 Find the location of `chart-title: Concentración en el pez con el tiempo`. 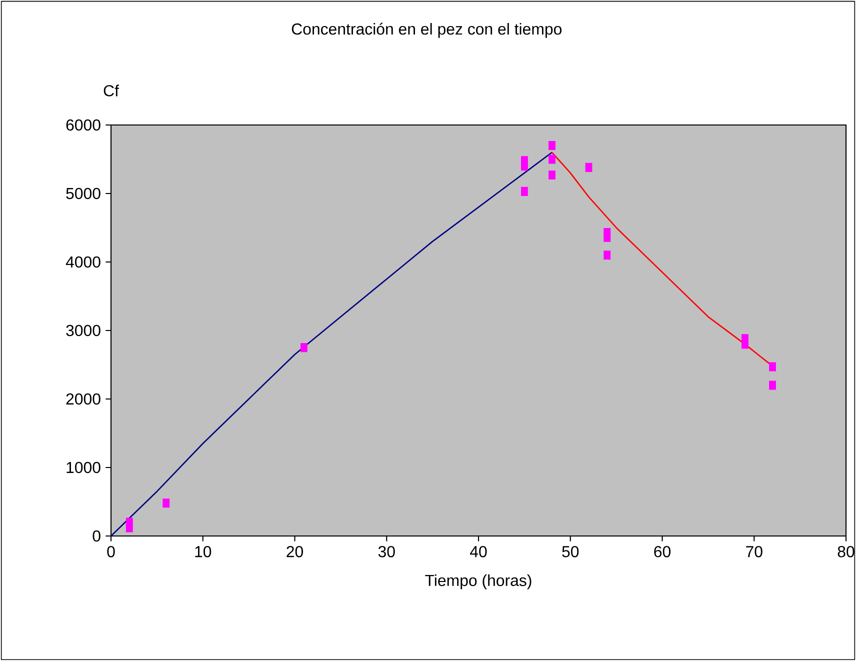

chart-title: Concentración en el pez con el tiempo is located at coordinates (427, 30).